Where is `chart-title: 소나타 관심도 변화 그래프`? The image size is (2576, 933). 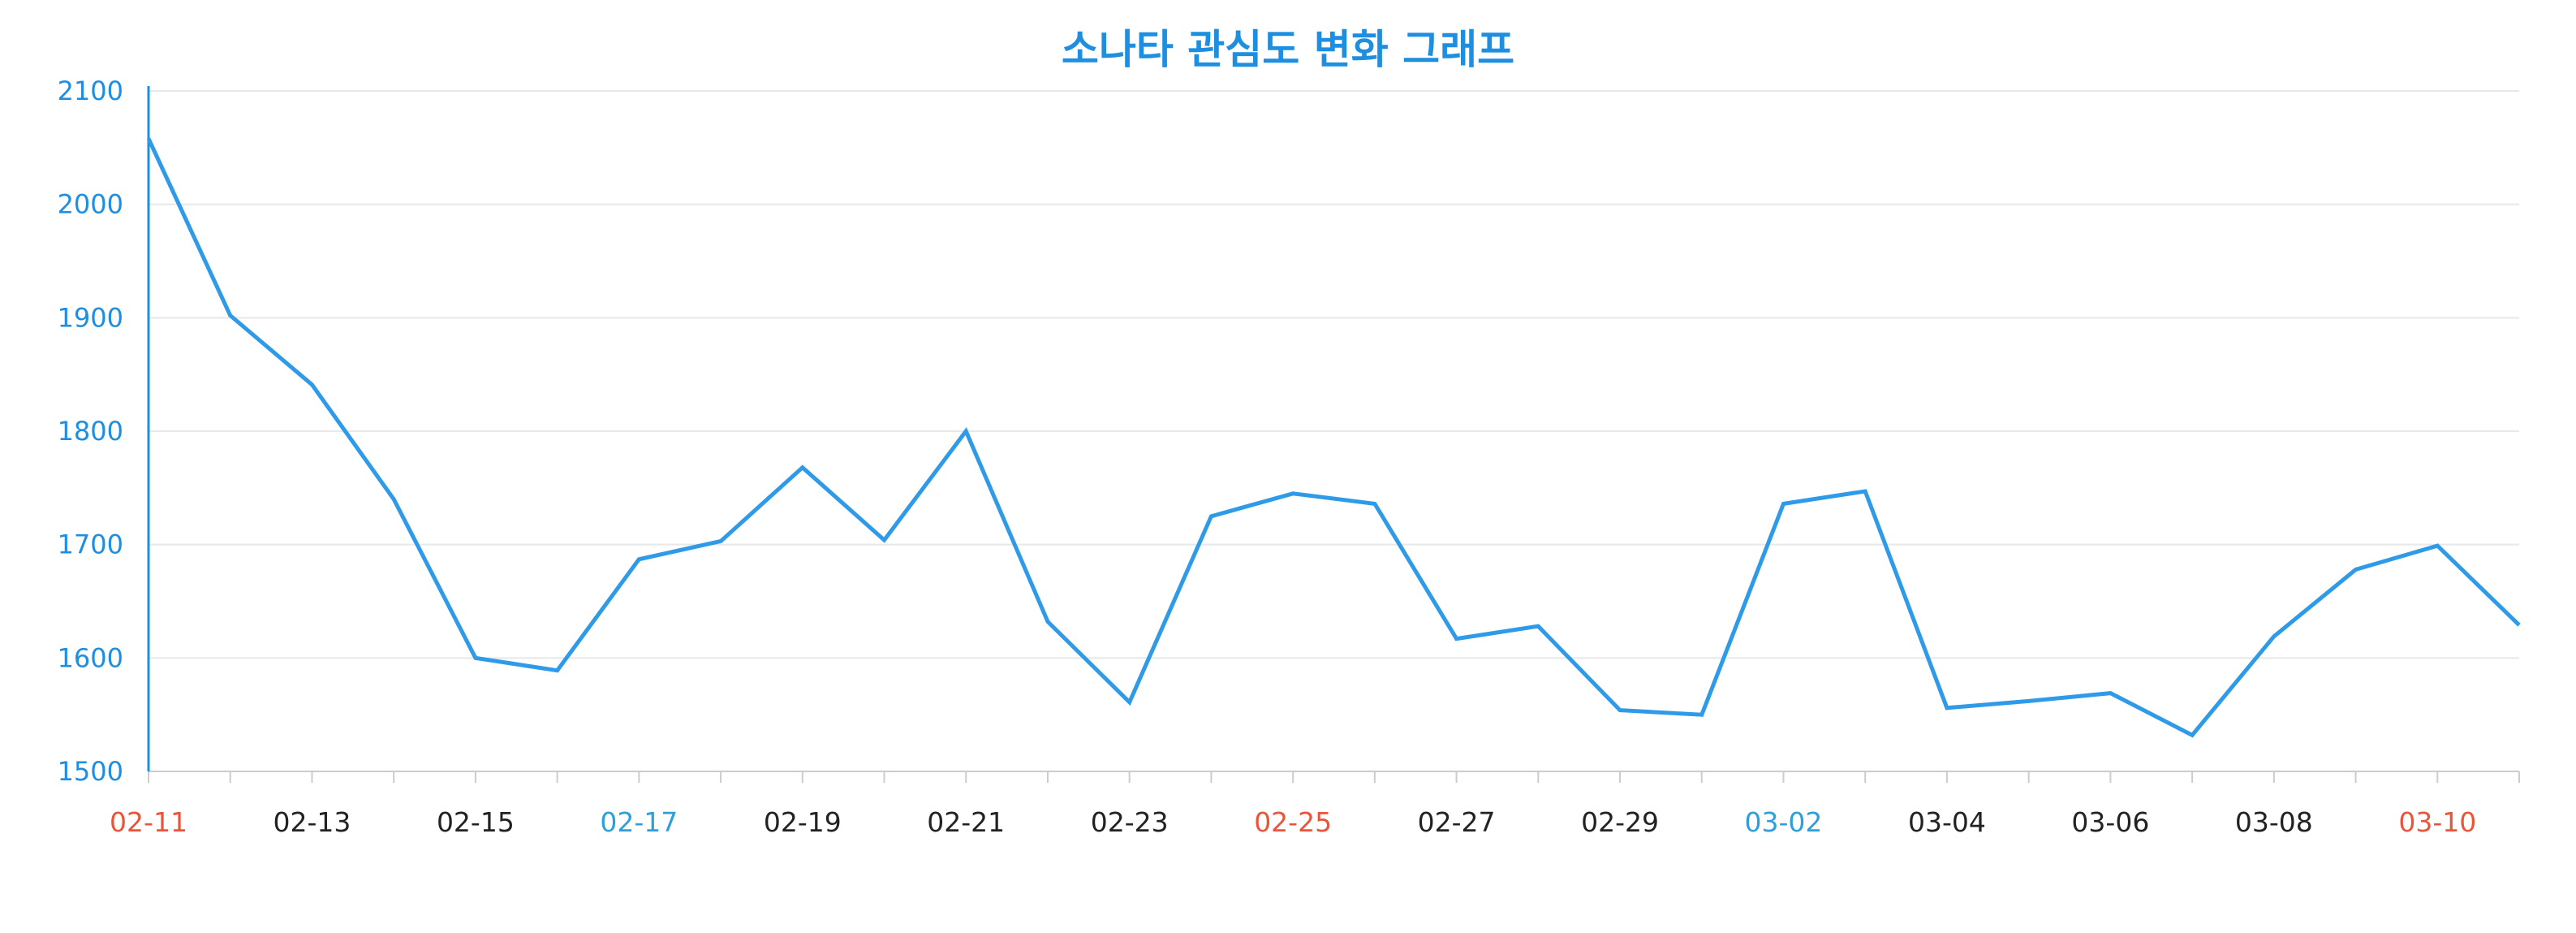 chart-title: 소나타 관심도 변화 그래프 is located at coordinates (1288, 49).